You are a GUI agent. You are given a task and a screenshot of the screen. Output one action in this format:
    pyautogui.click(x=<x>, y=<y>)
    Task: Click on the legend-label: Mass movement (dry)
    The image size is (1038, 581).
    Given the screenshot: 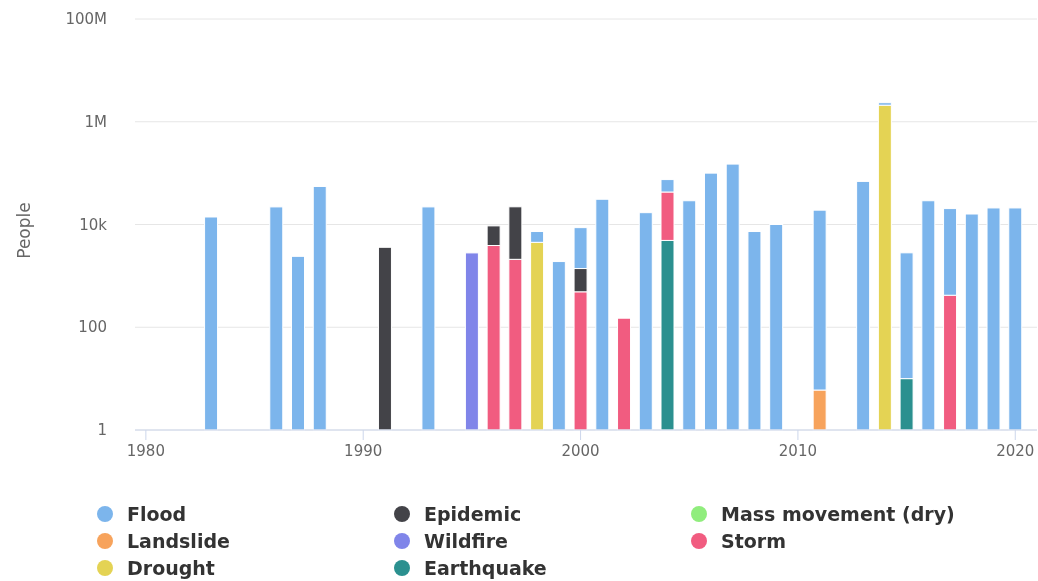 What is the action you would take?
    pyautogui.click(x=838, y=514)
    